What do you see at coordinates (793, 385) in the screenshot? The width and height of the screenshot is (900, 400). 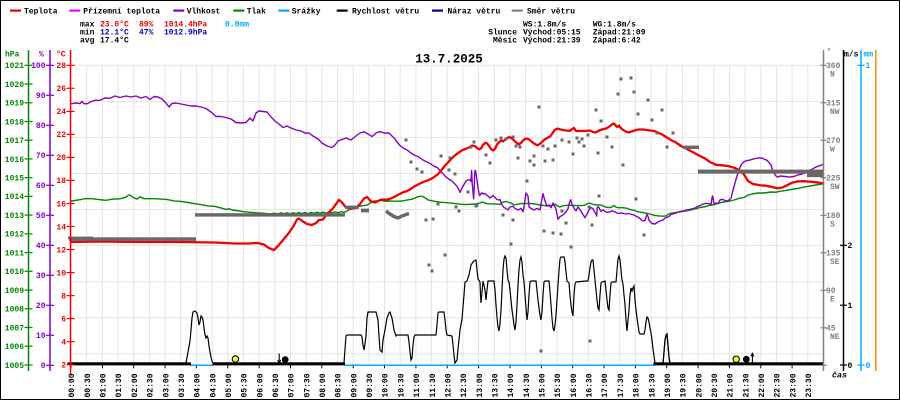 I see `svg-text: 23:00` at bounding box center [793, 385].